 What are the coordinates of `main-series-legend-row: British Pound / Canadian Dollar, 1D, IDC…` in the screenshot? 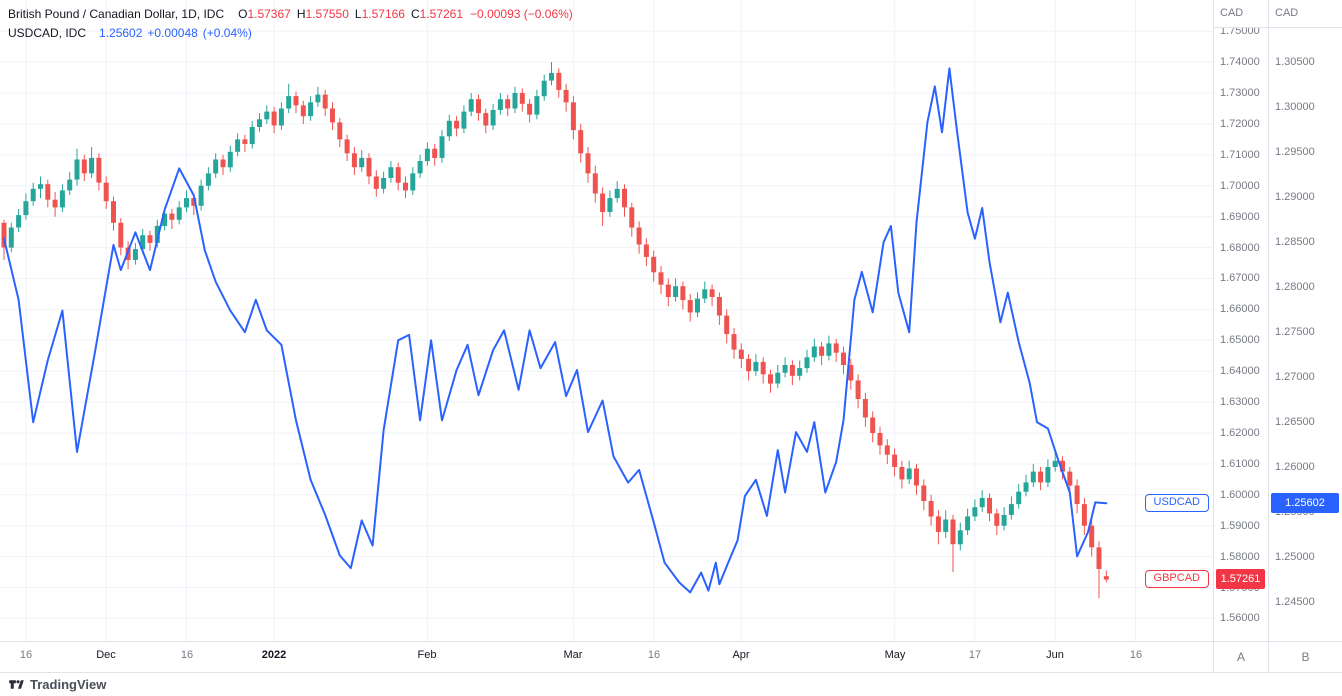 It's located at (290, 14).